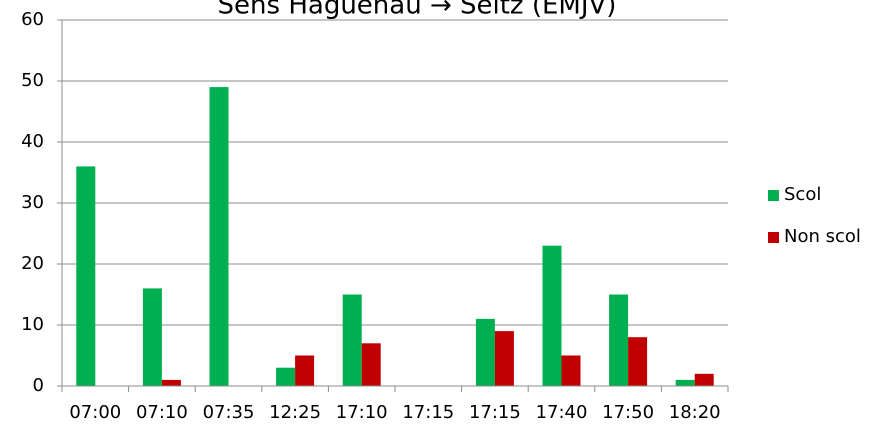 The width and height of the screenshot is (881, 424). What do you see at coordinates (295, 412) in the screenshot?
I see `x-tick-label: 12:25` at bounding box center [295, 412].